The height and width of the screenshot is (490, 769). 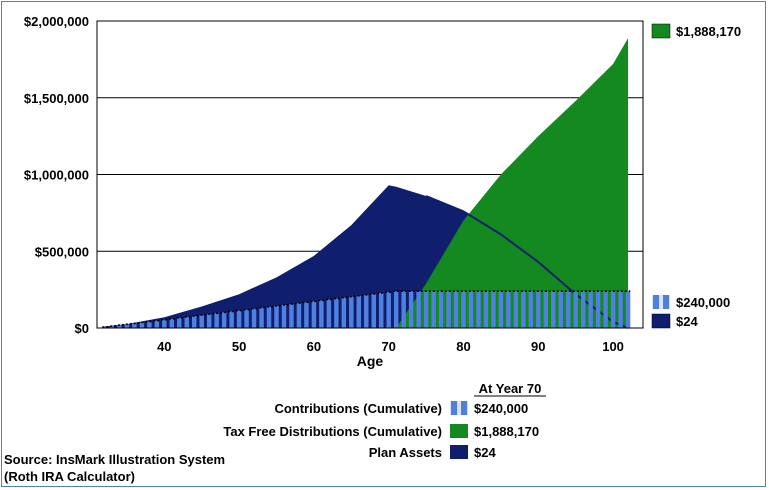 I want to click on y-tick-label-4: $2,000,000, so click(x=56, y=21).